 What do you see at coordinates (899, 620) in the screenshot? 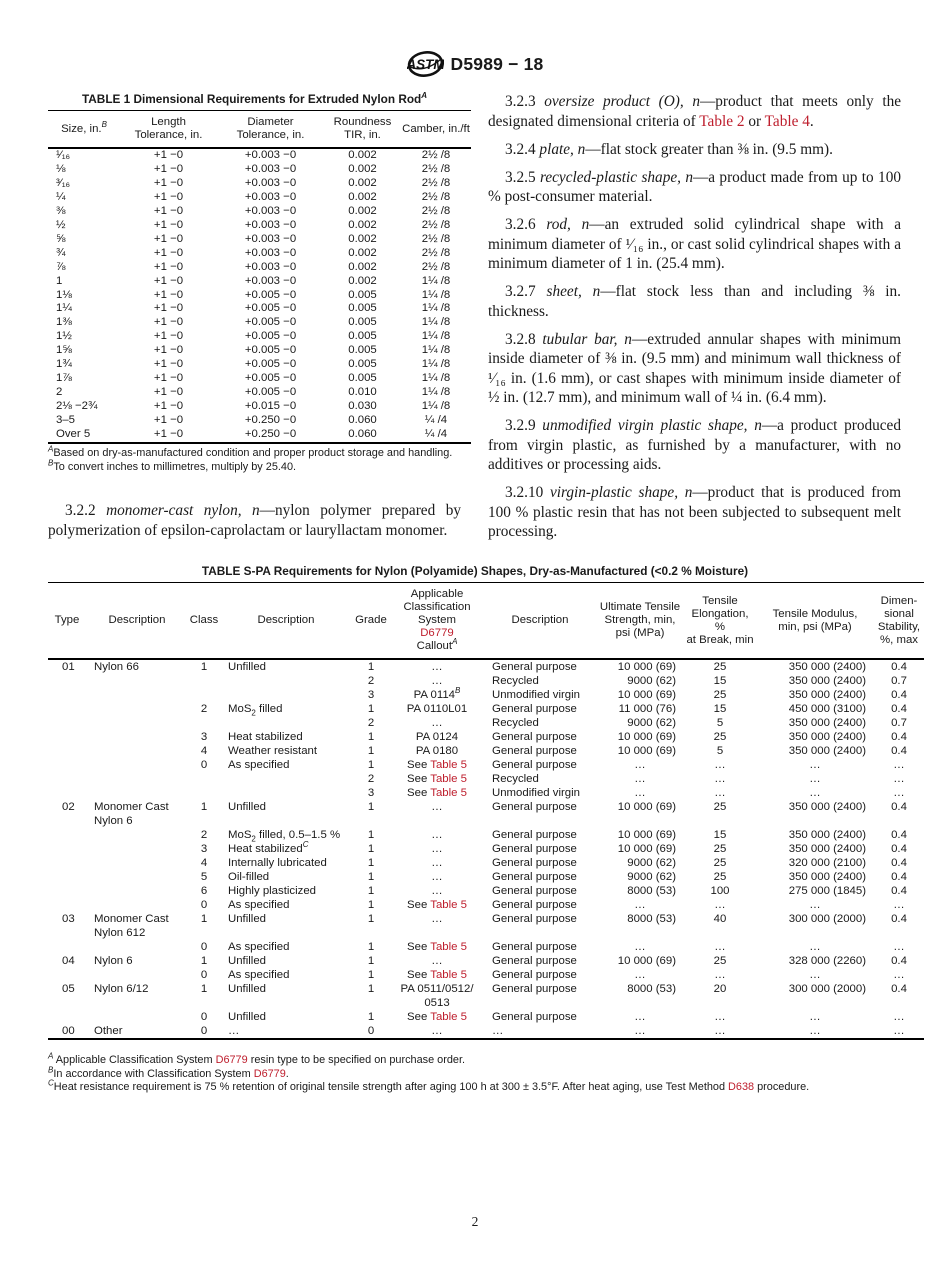
I see `column-header: Dimen-sional Stability,%, max` at bounding box center [899, 620].